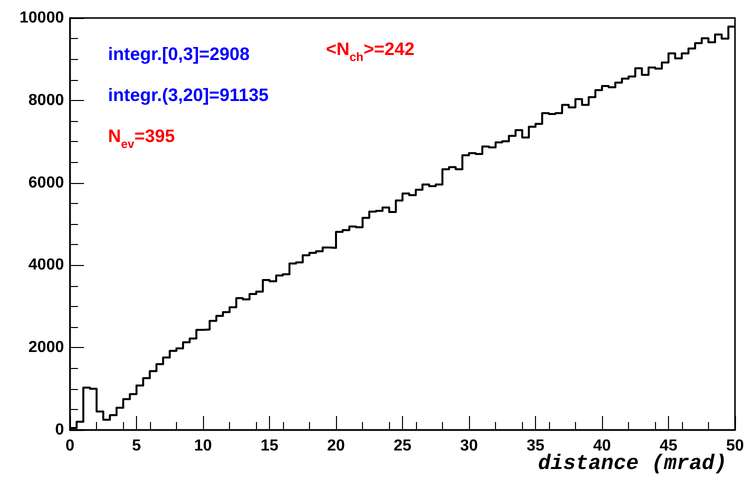  Describe the element at coordinates (469, 446) in the screenshot. I see `x-tick-label: 30` at that location.